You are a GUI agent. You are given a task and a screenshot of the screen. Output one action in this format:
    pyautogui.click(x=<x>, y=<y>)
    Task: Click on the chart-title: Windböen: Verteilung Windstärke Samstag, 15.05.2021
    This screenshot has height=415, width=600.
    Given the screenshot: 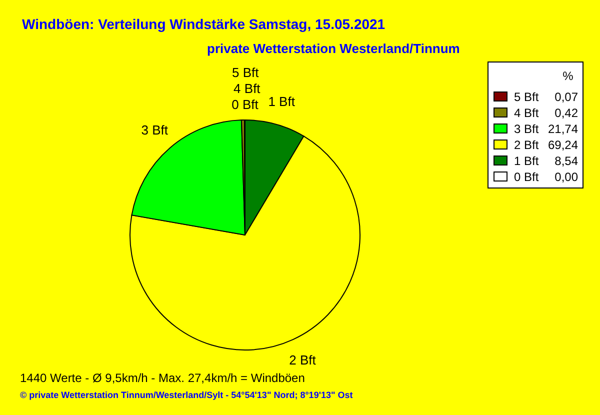 What is the action you would take?
    pyautogui.click(x=204, y=24)
    